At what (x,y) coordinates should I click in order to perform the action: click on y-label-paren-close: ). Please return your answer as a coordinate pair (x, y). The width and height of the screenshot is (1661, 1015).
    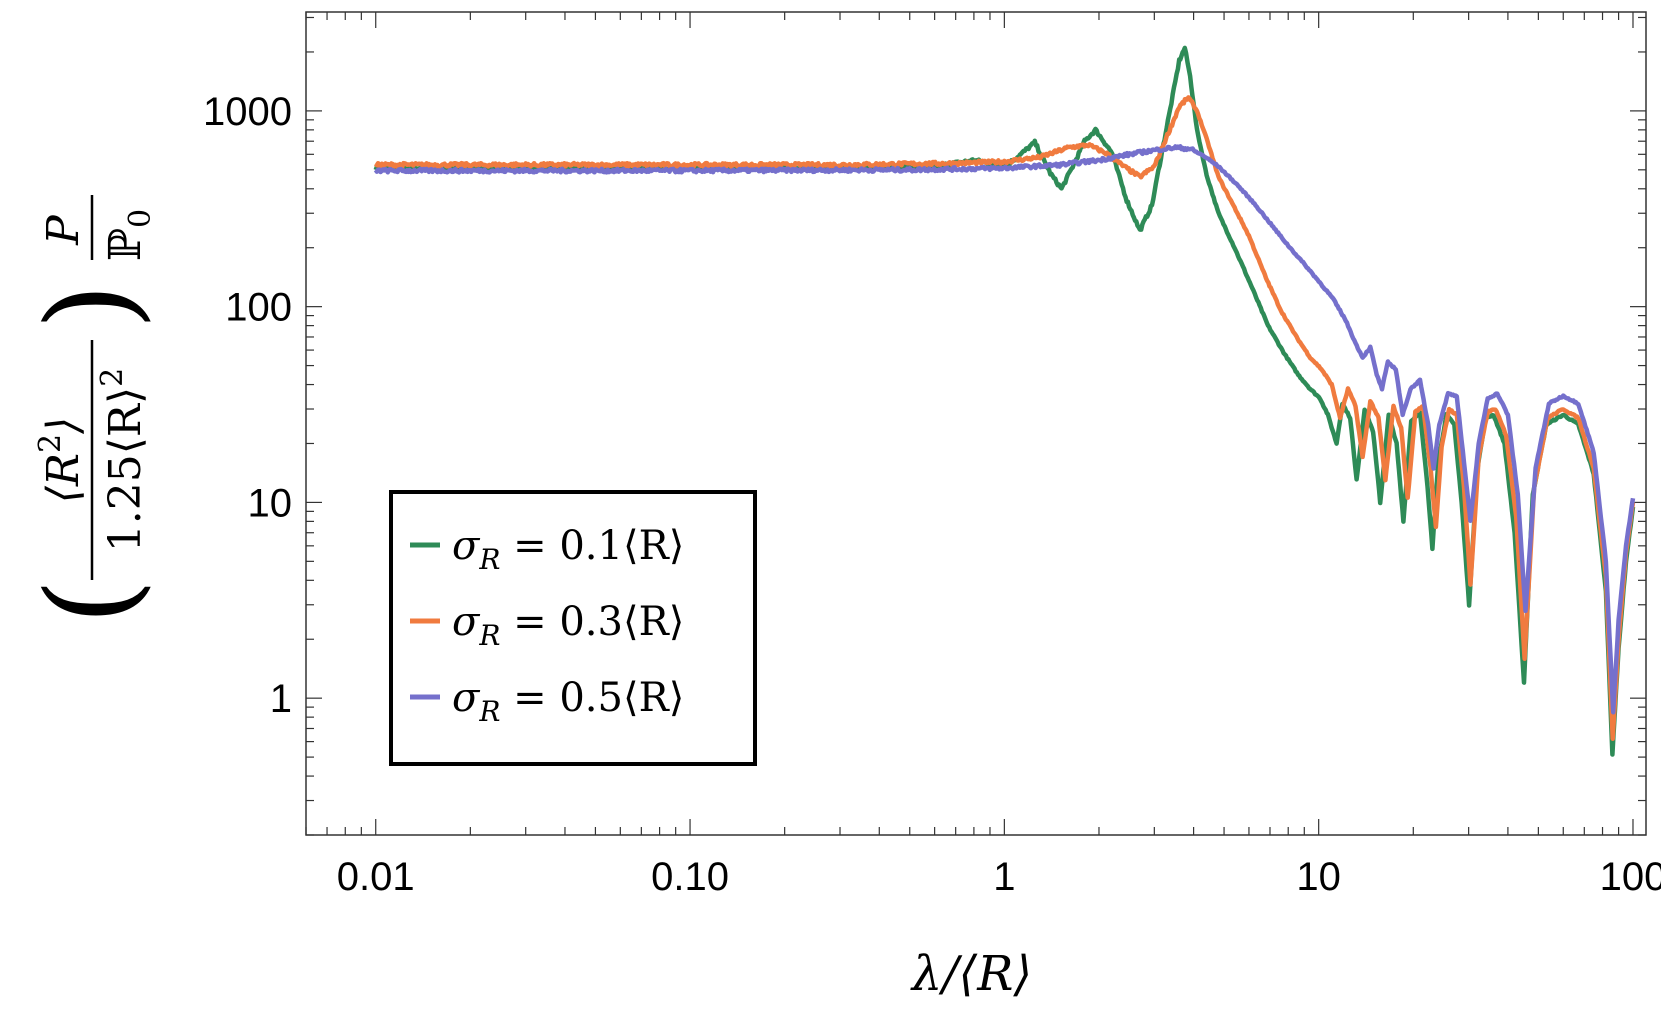
    Looking at the image, I should click on (91, 306).